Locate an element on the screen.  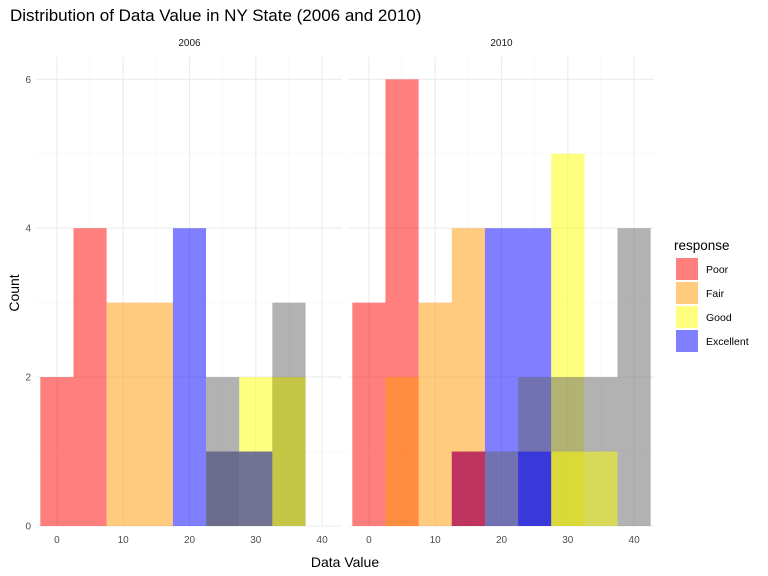
y-axis-label: Count is located at coordinates (14, 292).